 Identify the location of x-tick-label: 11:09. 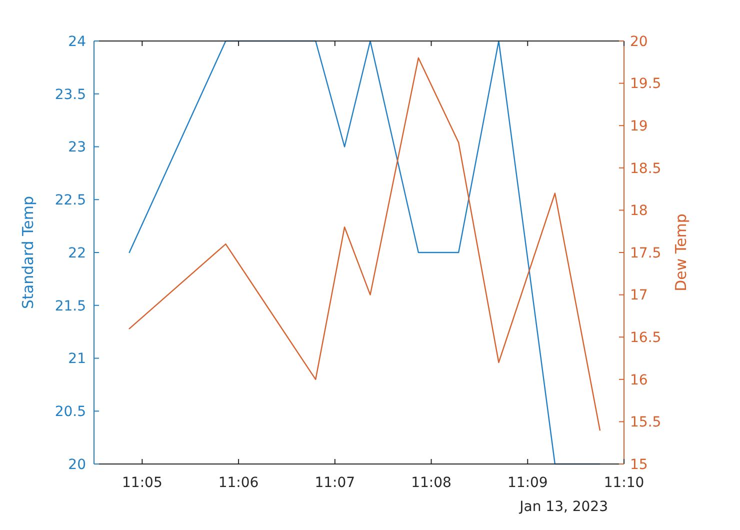
(527, 483).